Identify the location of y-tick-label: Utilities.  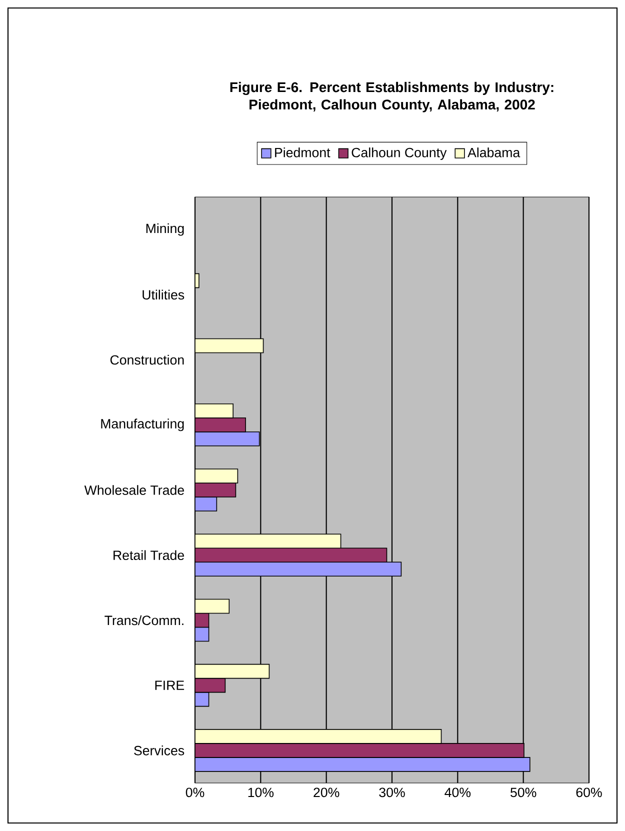
(163, 295).